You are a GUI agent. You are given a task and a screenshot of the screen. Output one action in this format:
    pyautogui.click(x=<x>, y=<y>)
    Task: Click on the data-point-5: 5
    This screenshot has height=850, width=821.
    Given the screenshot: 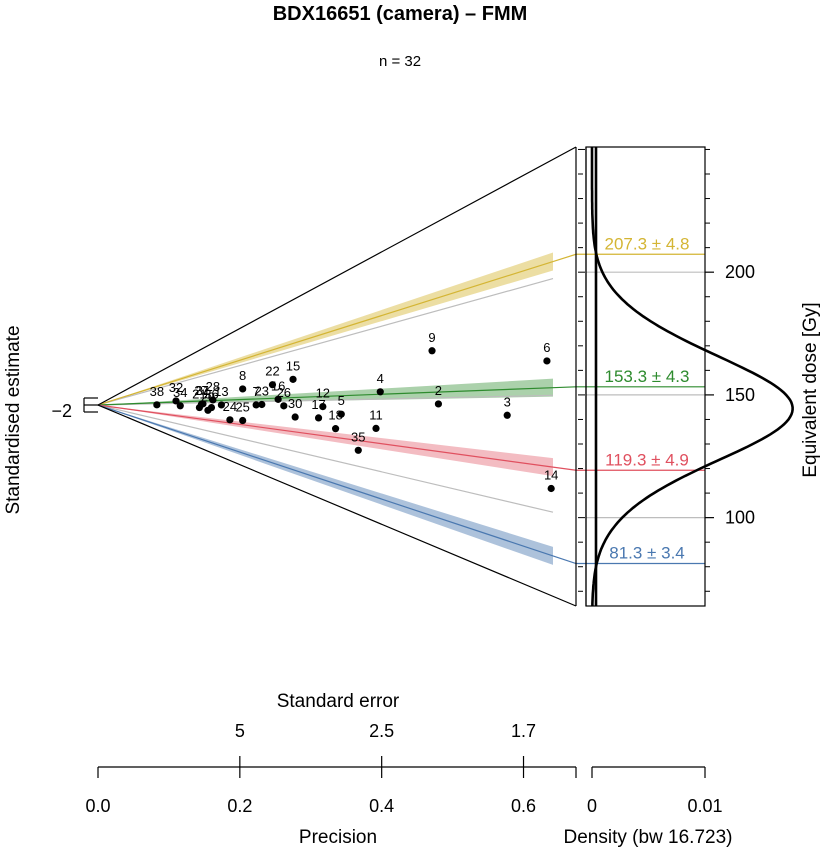 What is the action you would take?
    pyautogui.click(x=341, y=405)
    